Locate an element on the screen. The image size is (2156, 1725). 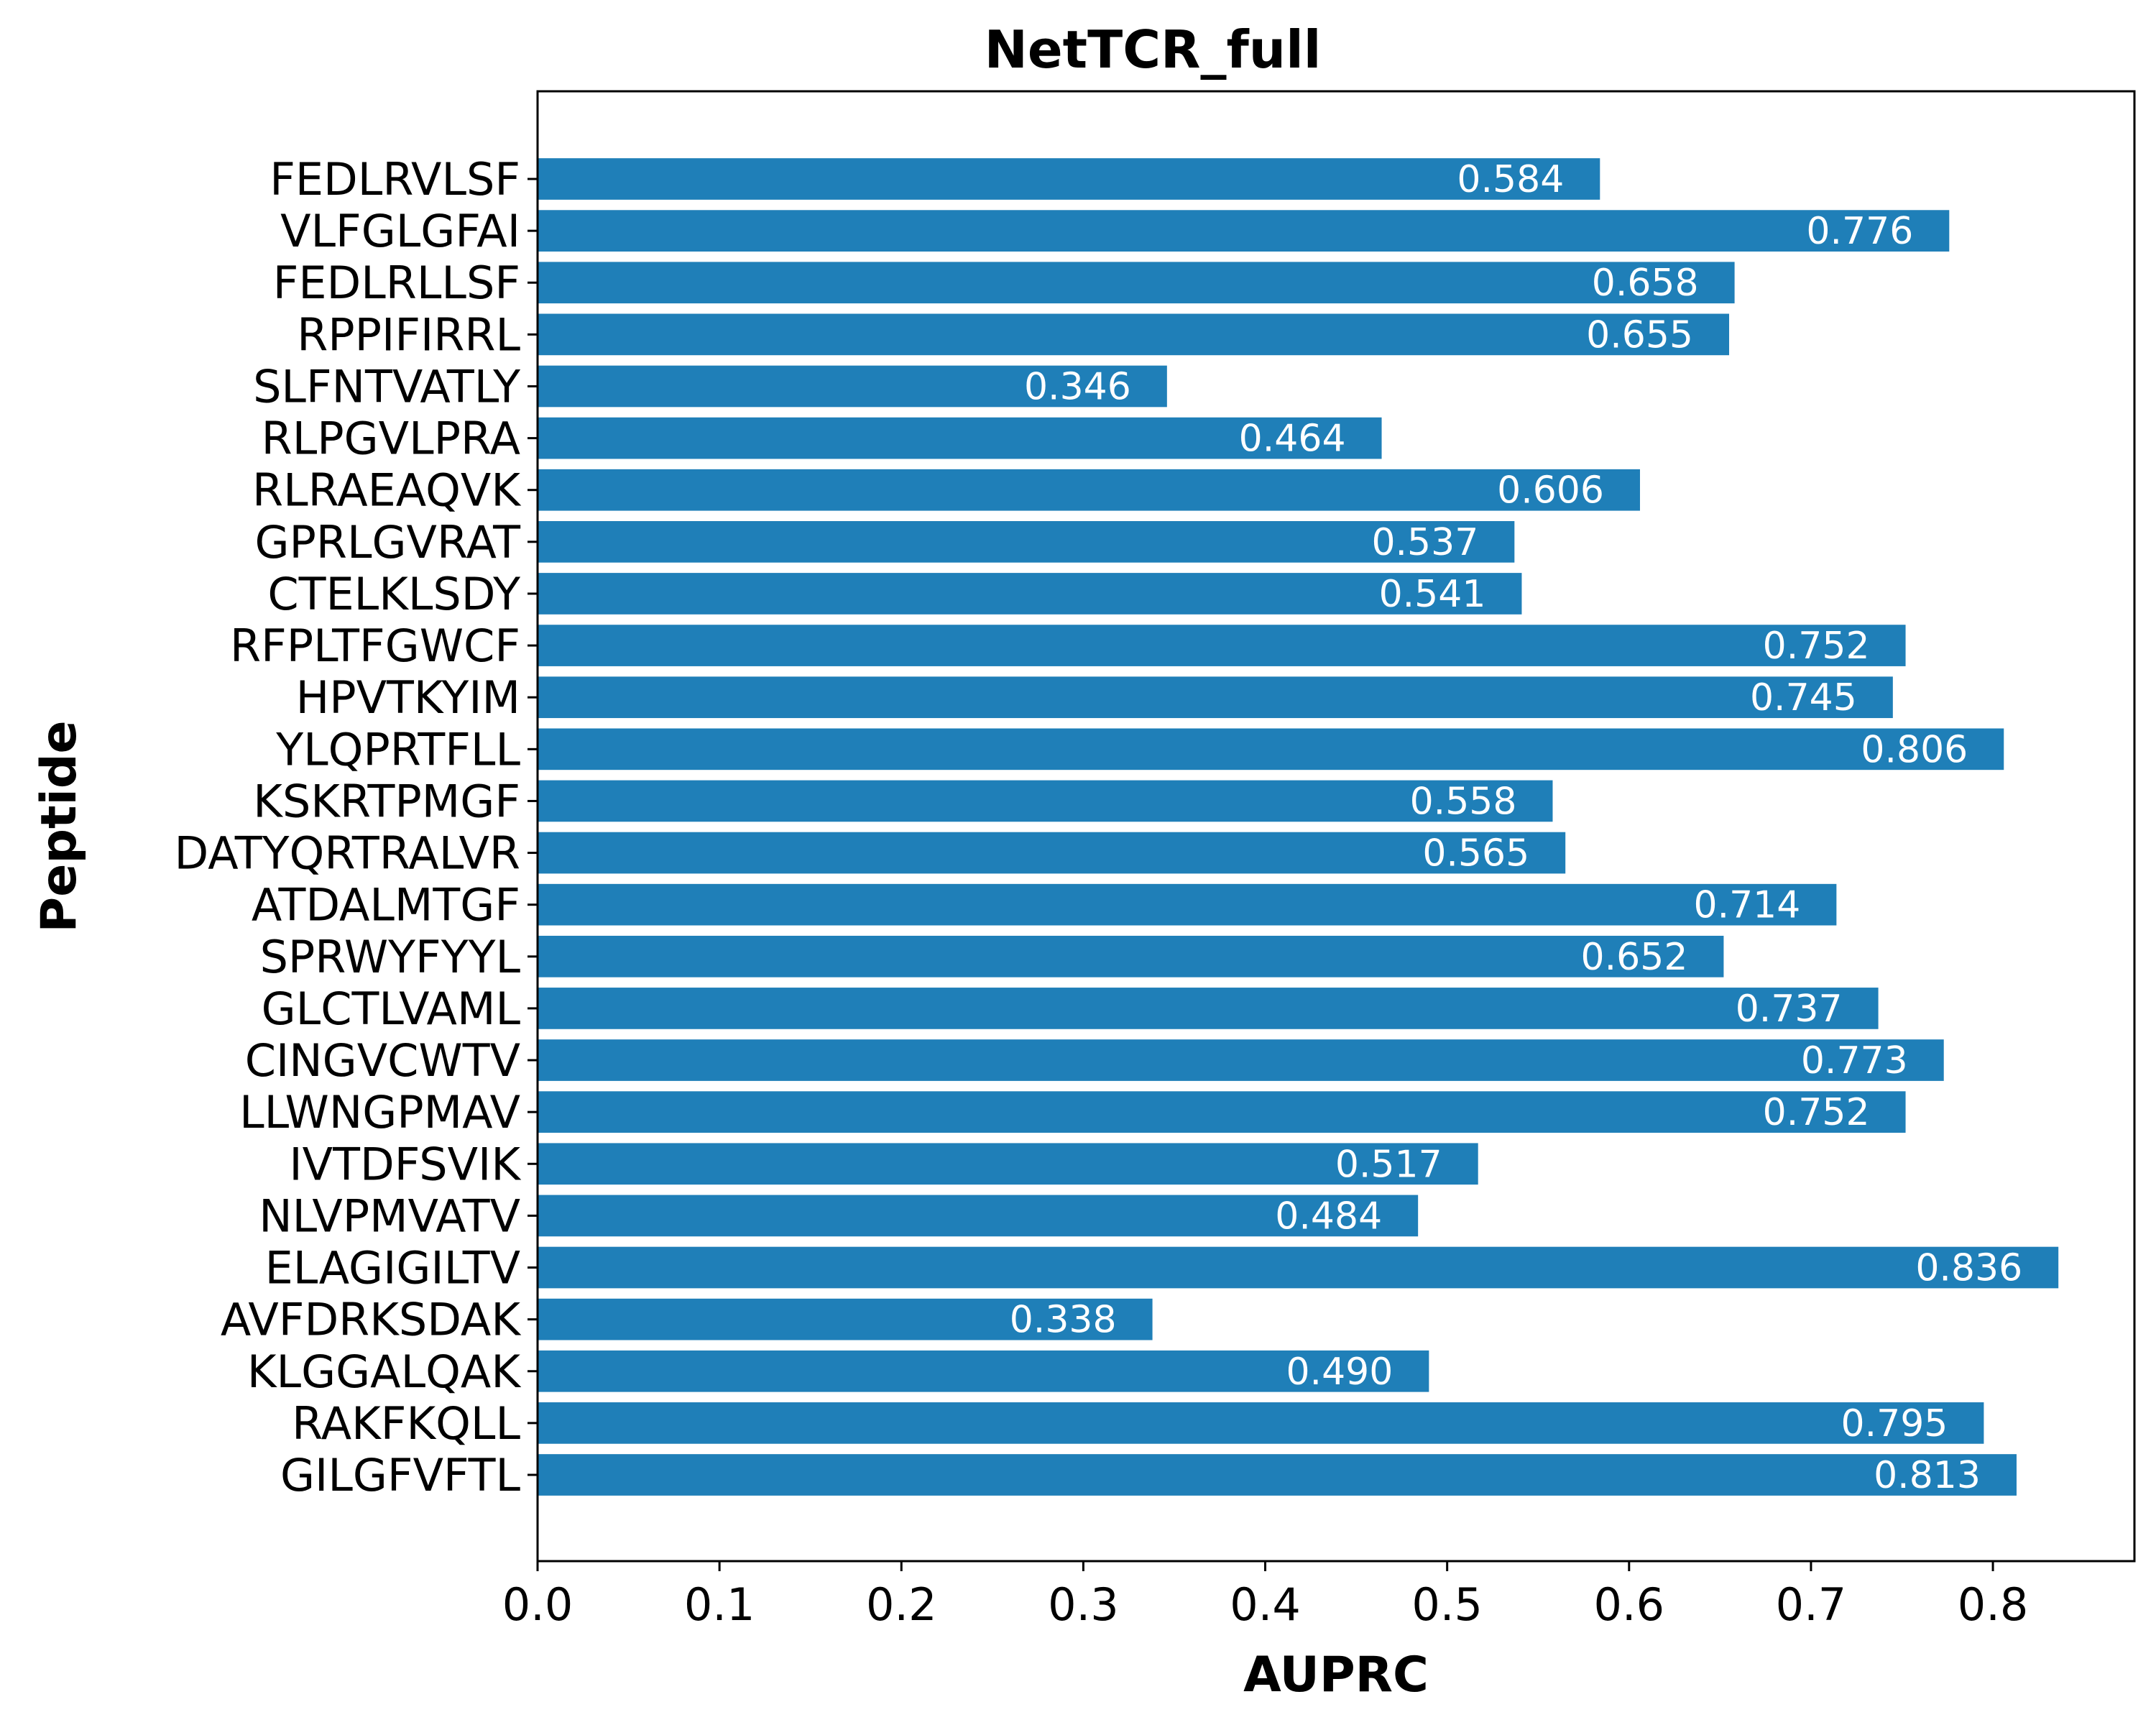
category-label: LLWNGPMAV is located at coordinates (379, 1112).